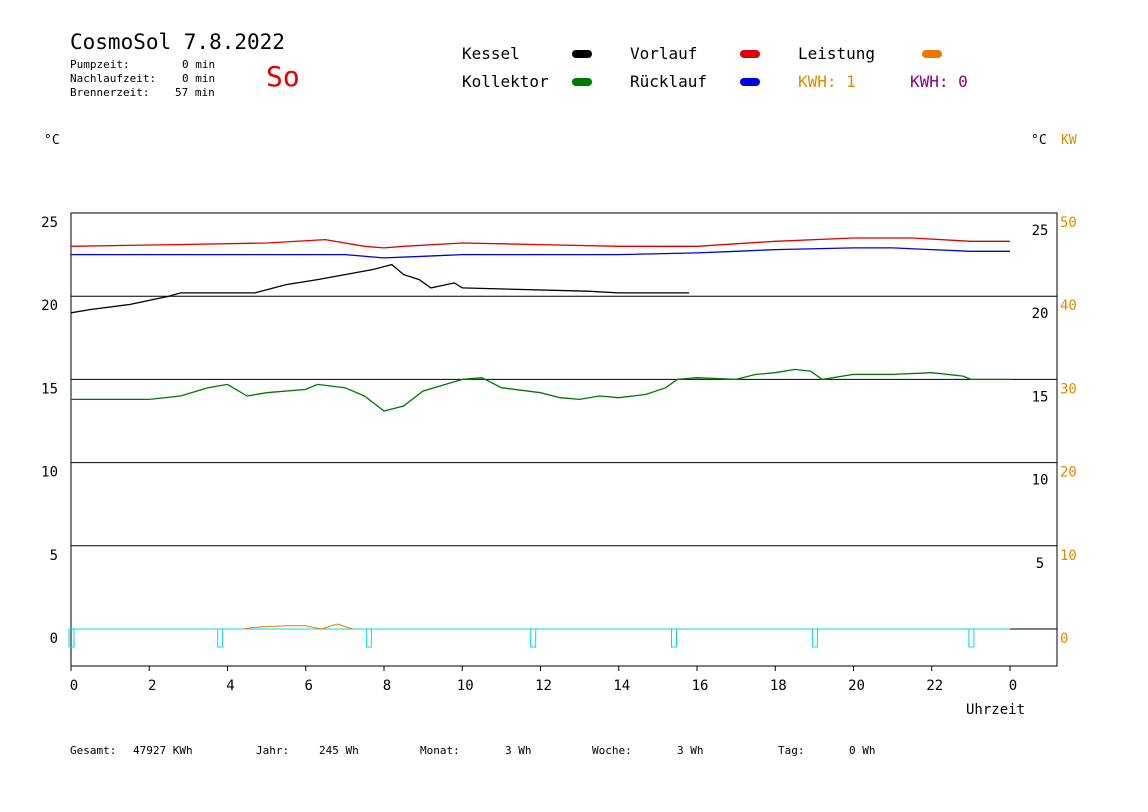  I want to click on y-axis-label-right: °C, so click(1039, 140).